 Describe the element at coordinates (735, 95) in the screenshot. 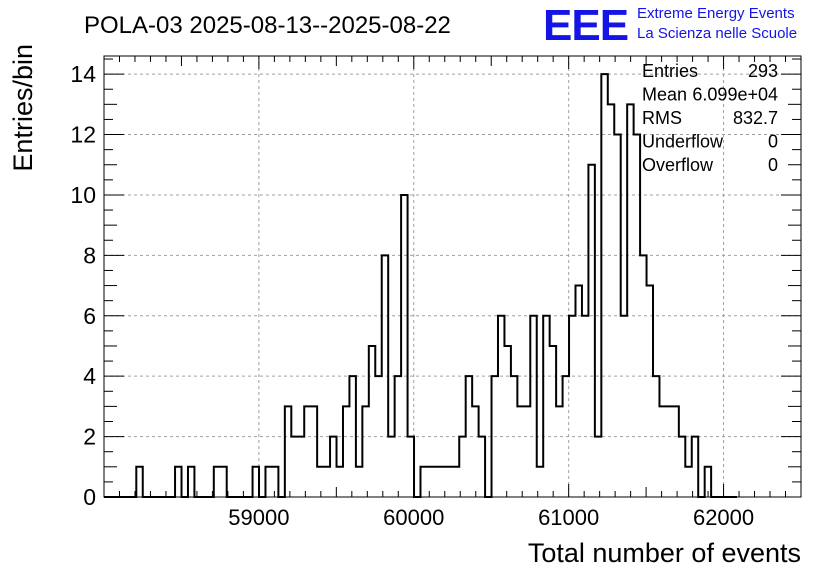

I see `stats-value: 6.099e+04` at that location.